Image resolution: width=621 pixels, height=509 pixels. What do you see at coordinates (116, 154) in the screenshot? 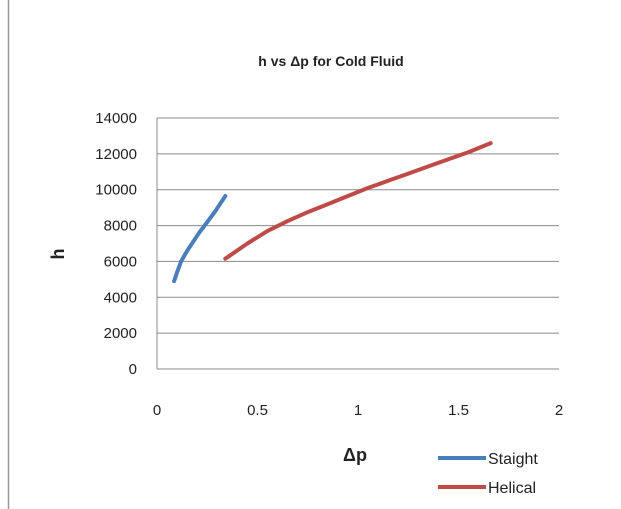
I see `y-tick-label: 12000` at bounding box center [116, 154].